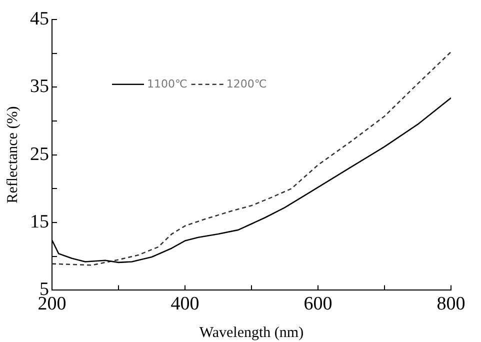  What do you see at coordinates (39, 221) in the screenshot?
I see `y-tick-label: 15` at bounding box center [39, 221].